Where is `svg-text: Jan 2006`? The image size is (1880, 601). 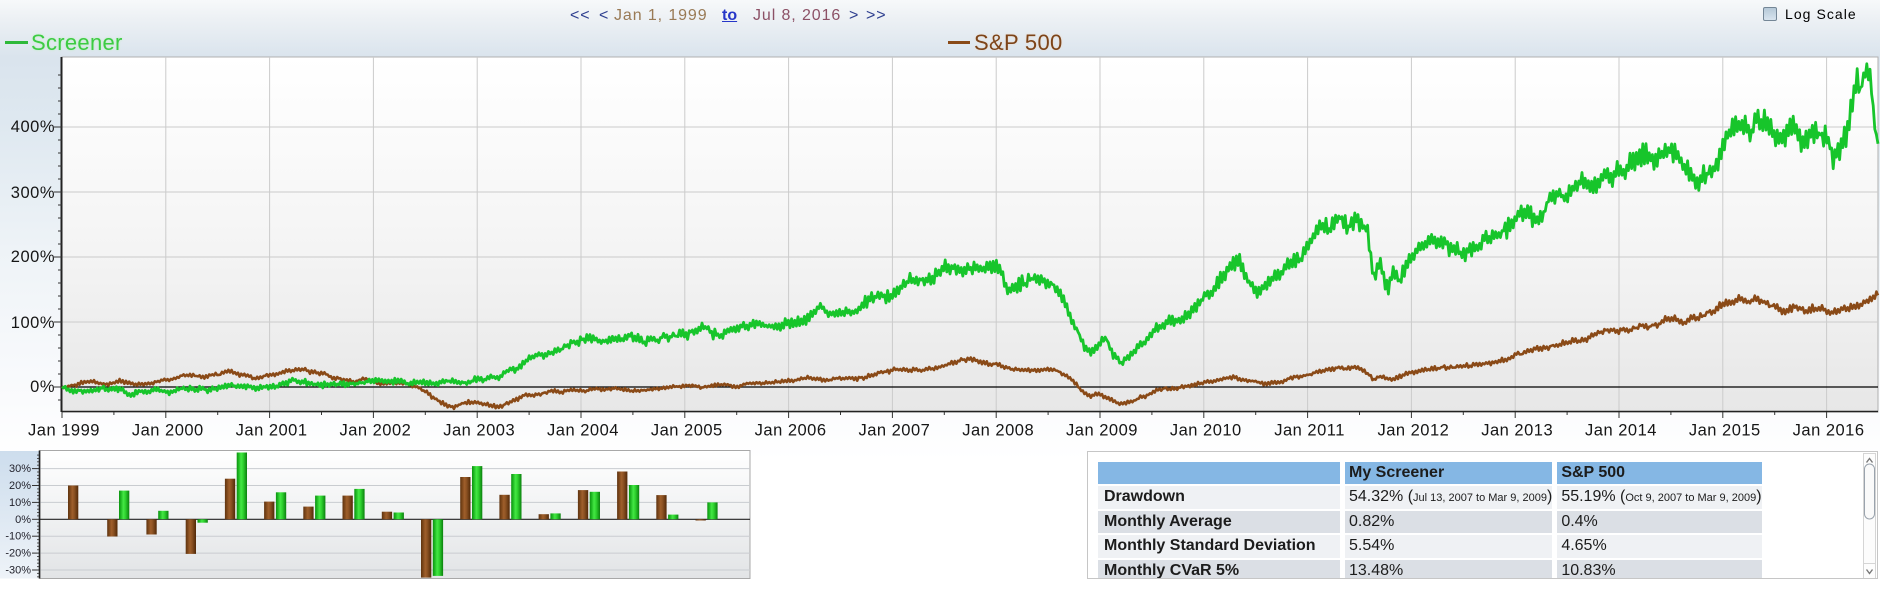
svg-text: Jan 2006 is located at coordinates (791, 431).